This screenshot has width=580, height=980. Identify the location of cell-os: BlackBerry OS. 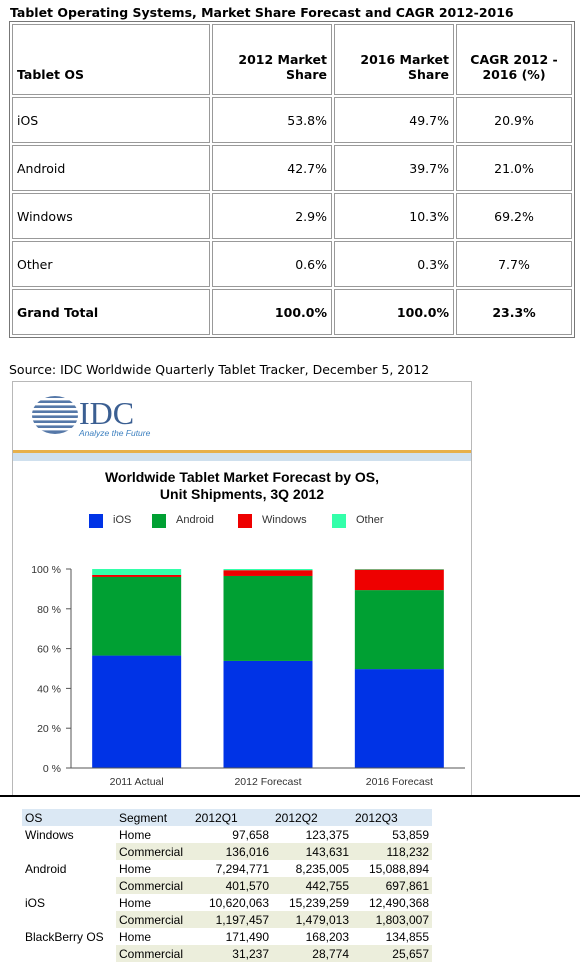
(64, 936).